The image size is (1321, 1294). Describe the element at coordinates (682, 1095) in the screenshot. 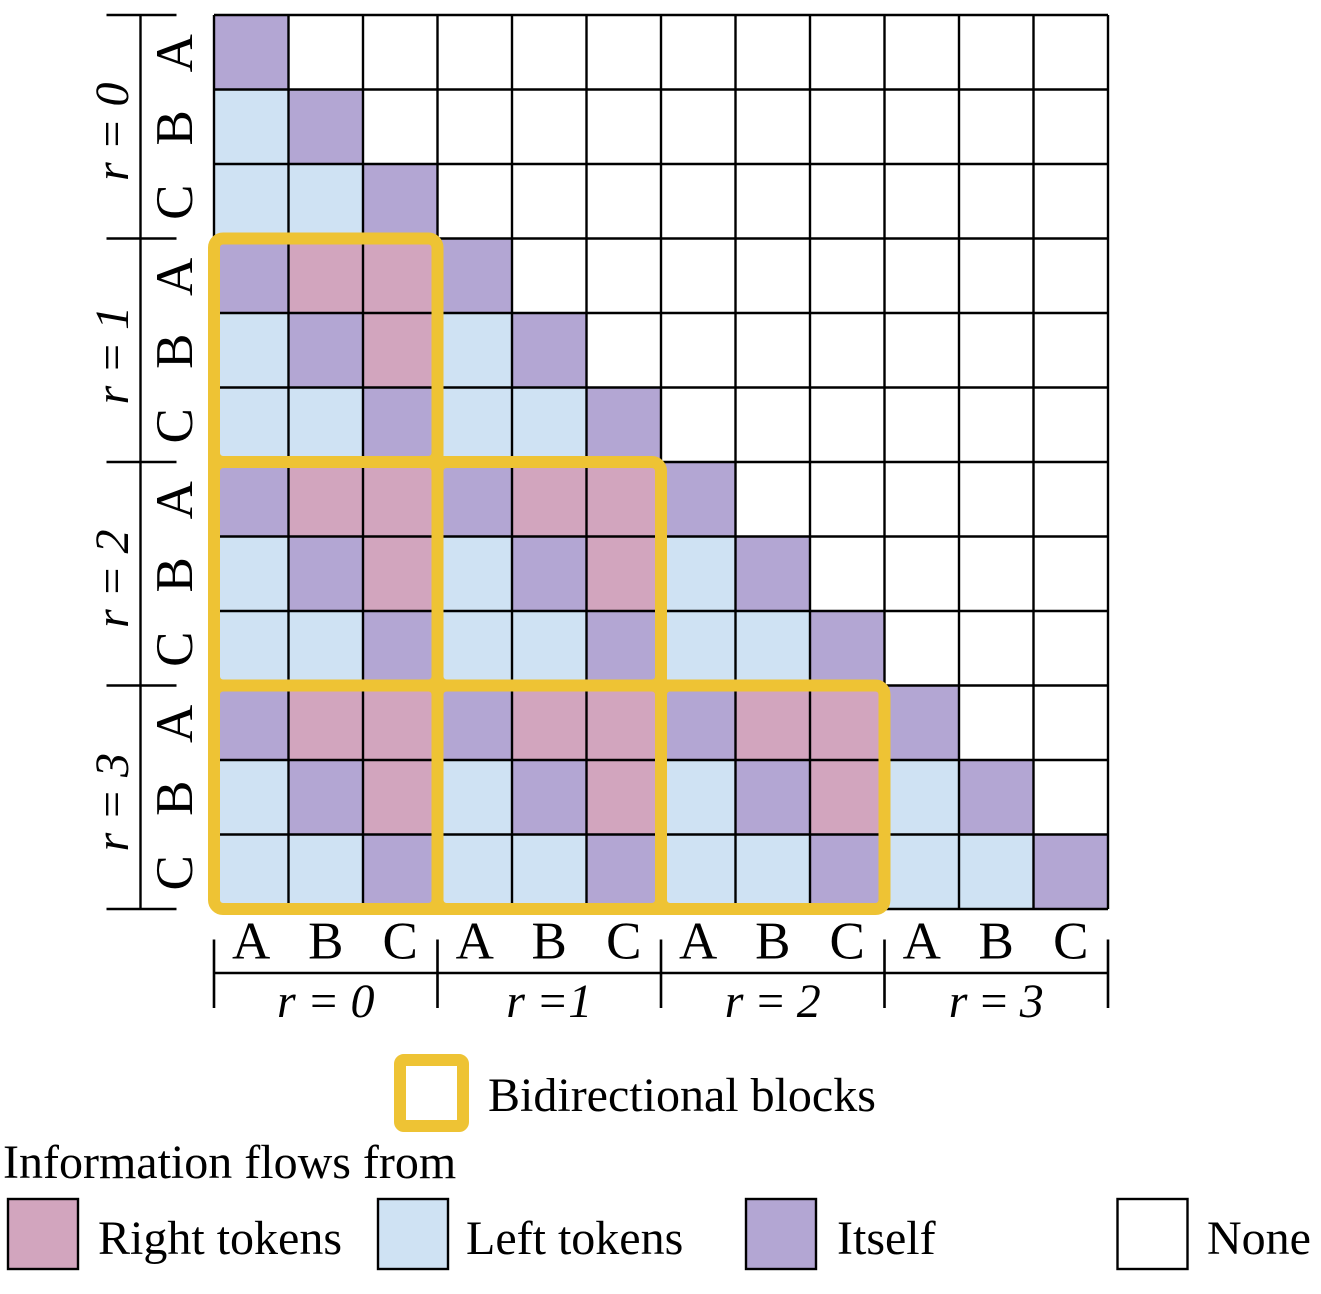

I see `svg-text: Bidirectional blocks` at that location.